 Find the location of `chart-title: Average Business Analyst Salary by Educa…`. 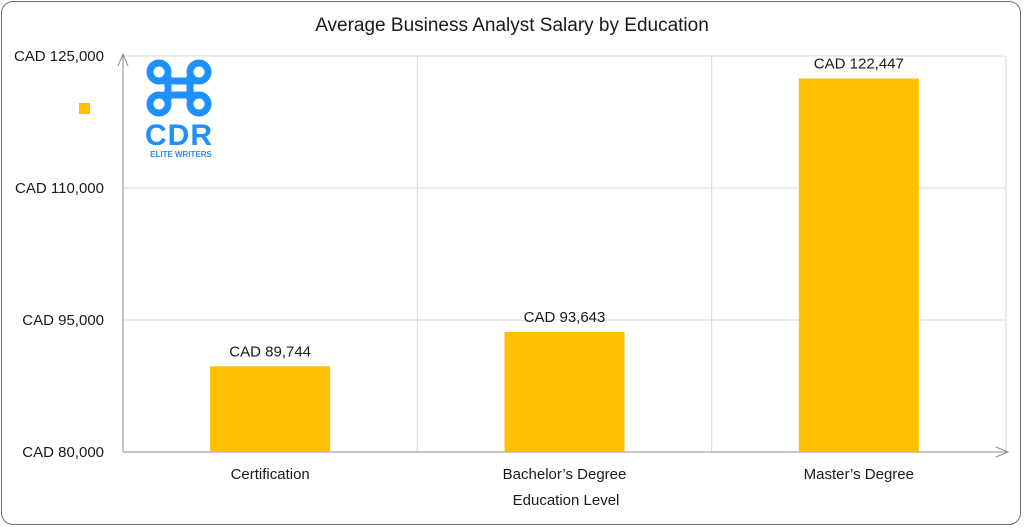

chart-title: Average Business Analyst Salary by Educa… is located at coordinates (512, 25).